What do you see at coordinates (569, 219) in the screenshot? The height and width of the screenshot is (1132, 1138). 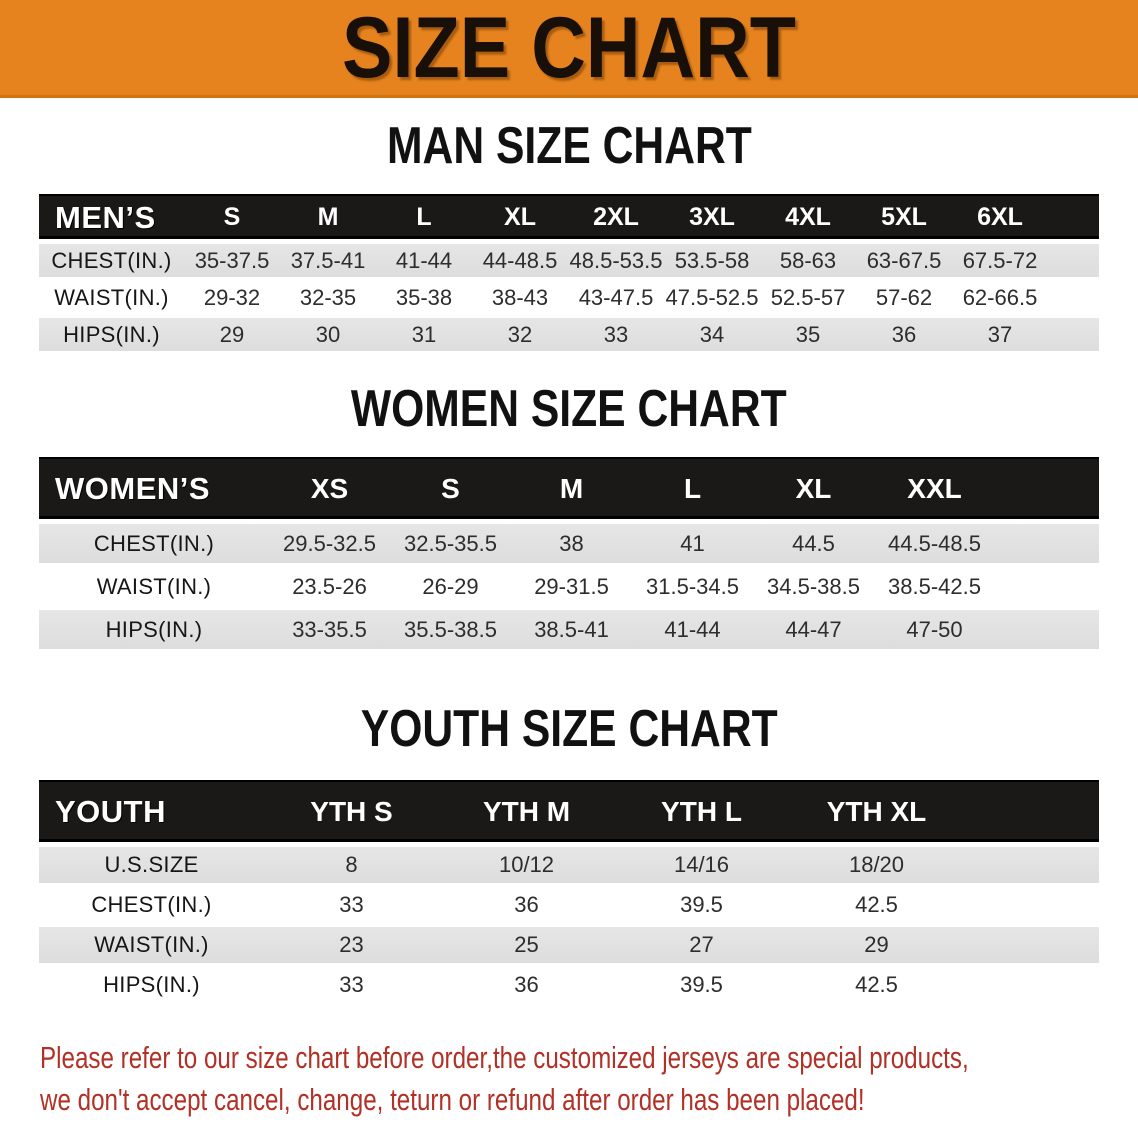 I see `size-table-header-row: MEN’S S M L XL 2XL 3XL 4XL 5XL 6XL` at bounding box center [569, 219].